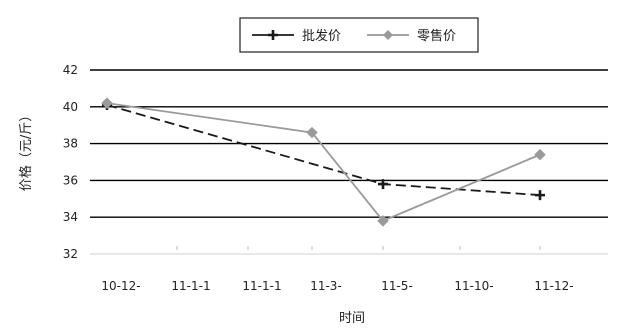  I want to click on y-tick-label: 32, so click(70, 254).